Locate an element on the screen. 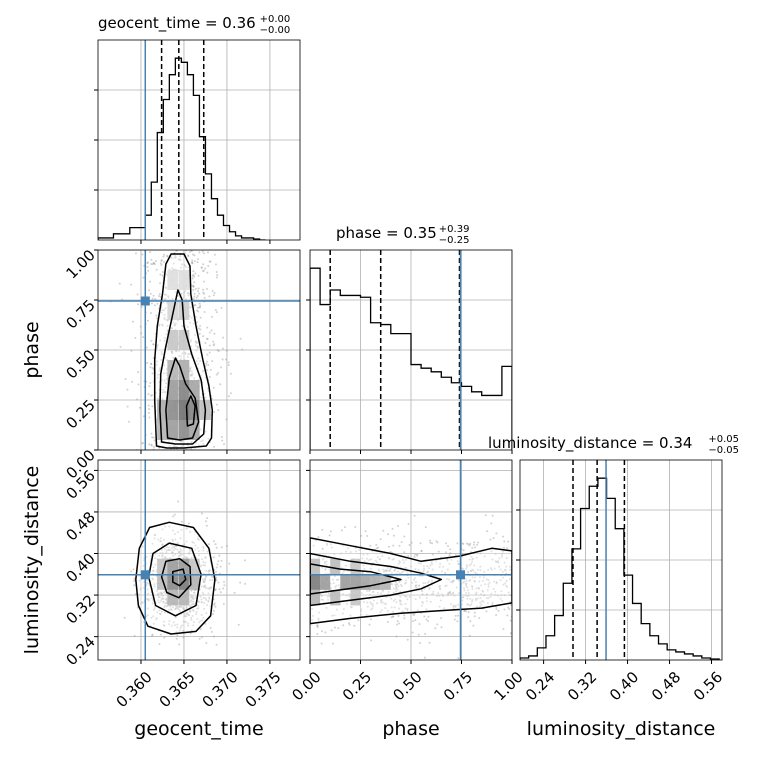  title-luminosity_distance: luminosity_distance = 0.34 is located at coordinates (590, 443).